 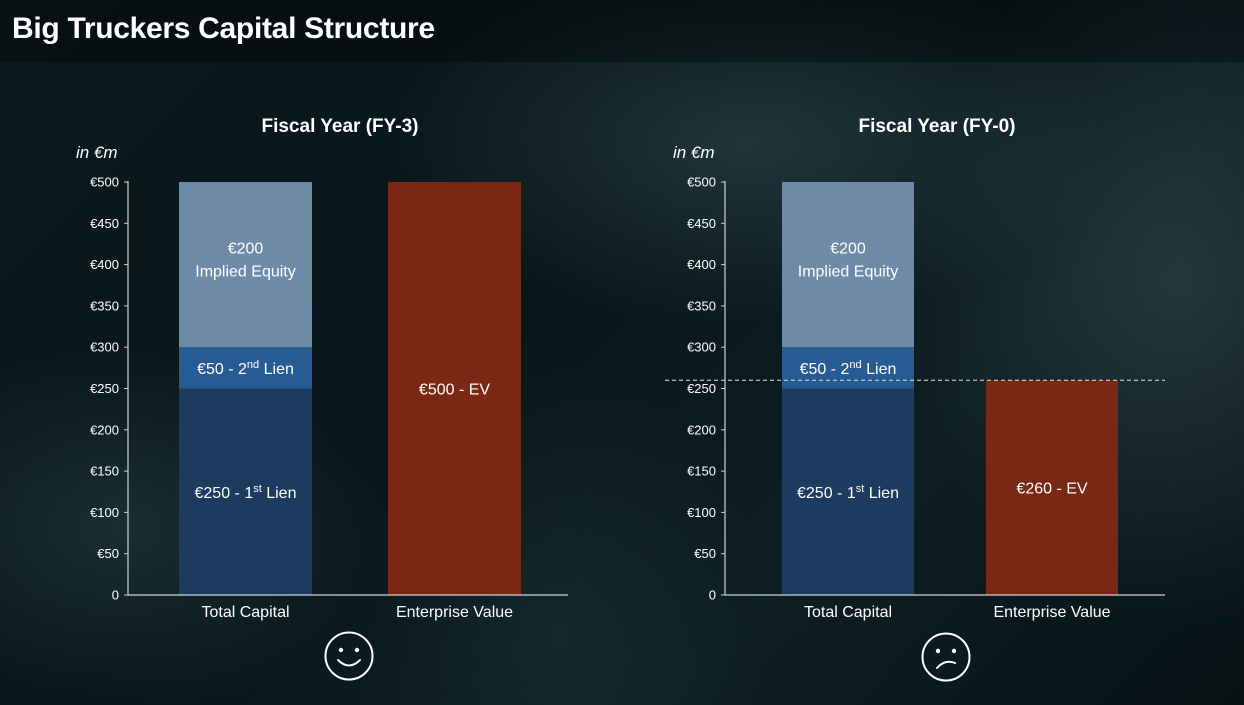 I want to click on chart-title: Fiscal Year (FY-3), so click(x=339, y=126).